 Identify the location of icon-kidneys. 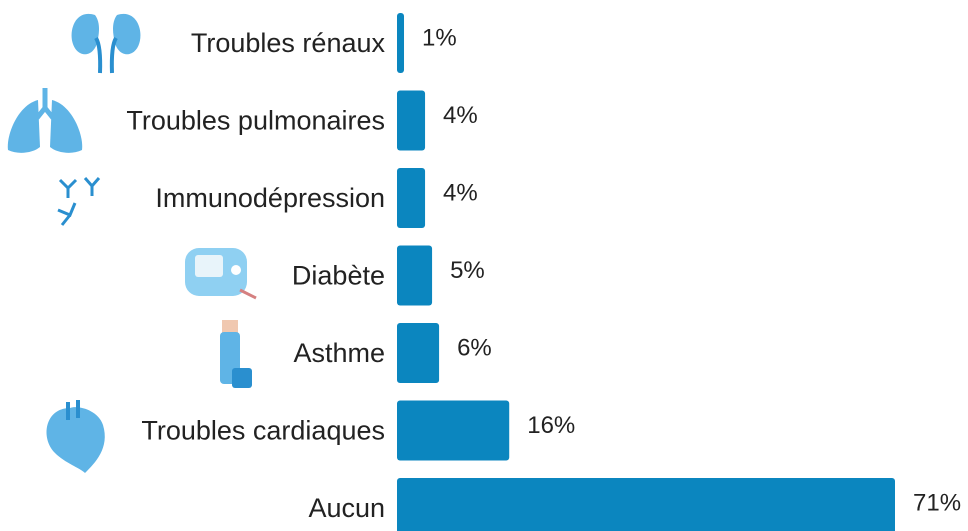
(106, 43).